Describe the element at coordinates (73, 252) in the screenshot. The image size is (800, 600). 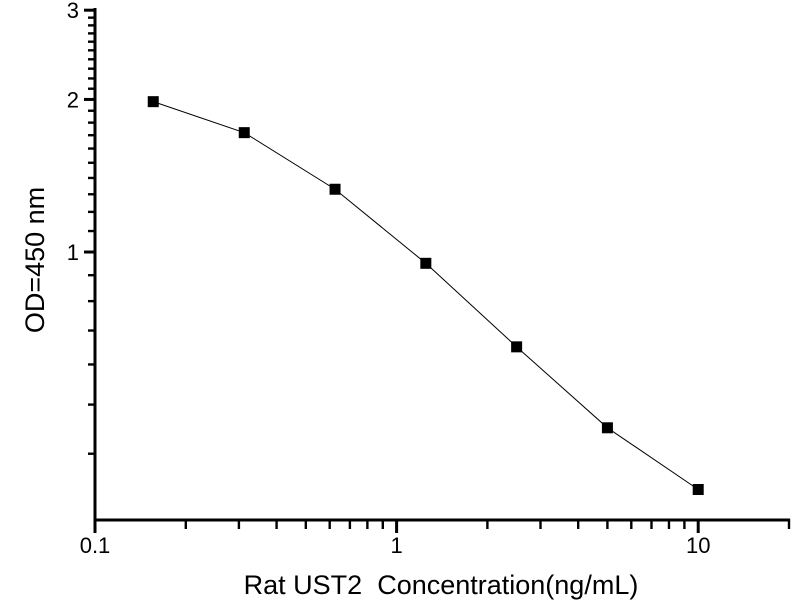
I see `y-tick-label: 1` at that location.